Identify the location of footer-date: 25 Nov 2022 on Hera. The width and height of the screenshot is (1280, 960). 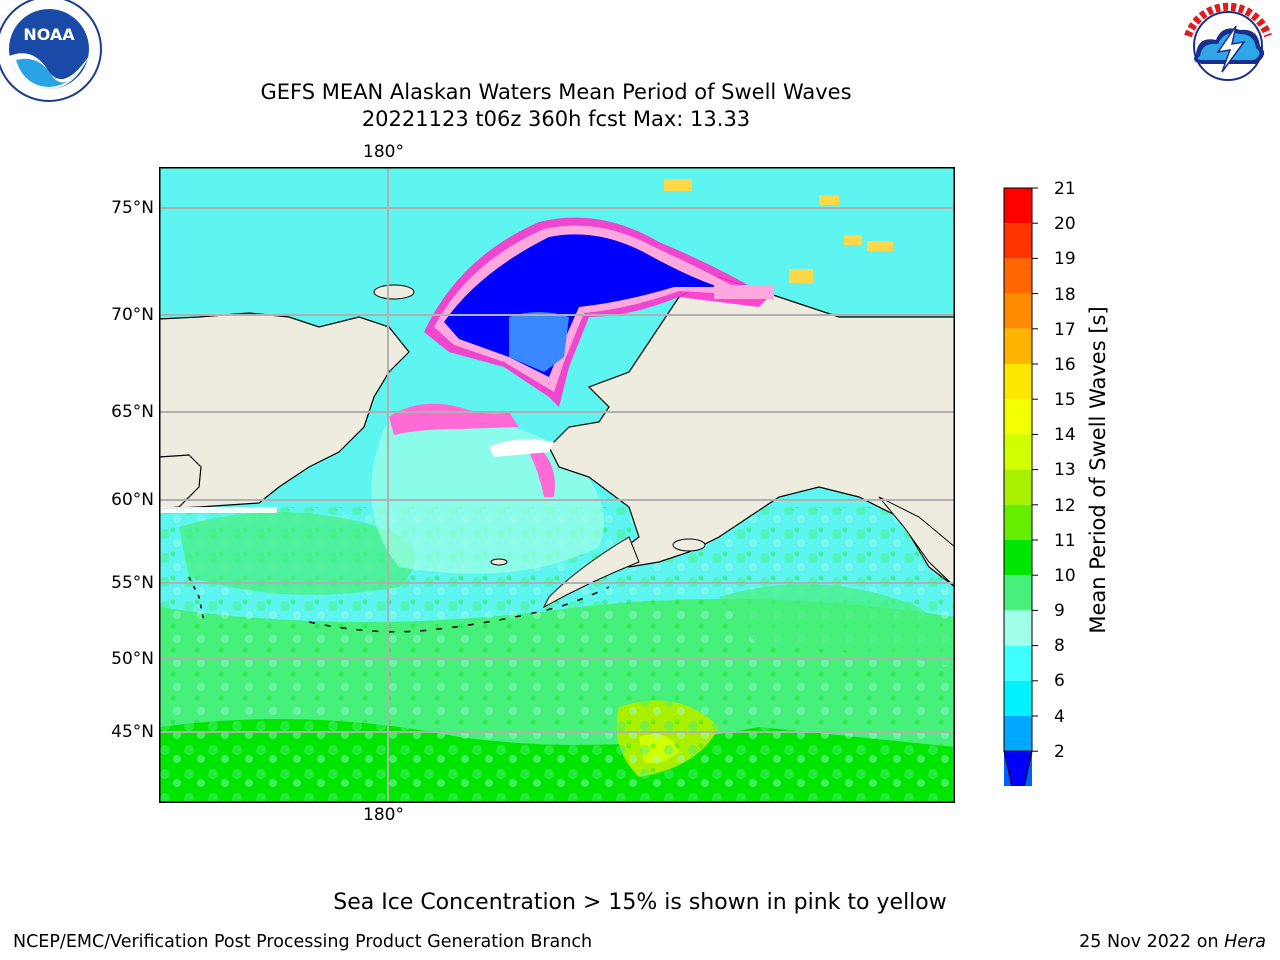
(1172, 942).